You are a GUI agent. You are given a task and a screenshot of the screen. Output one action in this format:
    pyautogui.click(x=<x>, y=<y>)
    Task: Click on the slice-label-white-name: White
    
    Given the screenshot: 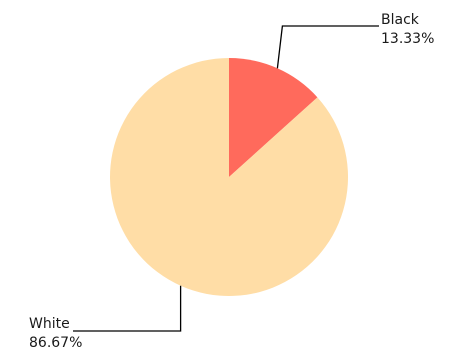 What is the action you would take?
    pyautogui.click(x=49, y=324)
    